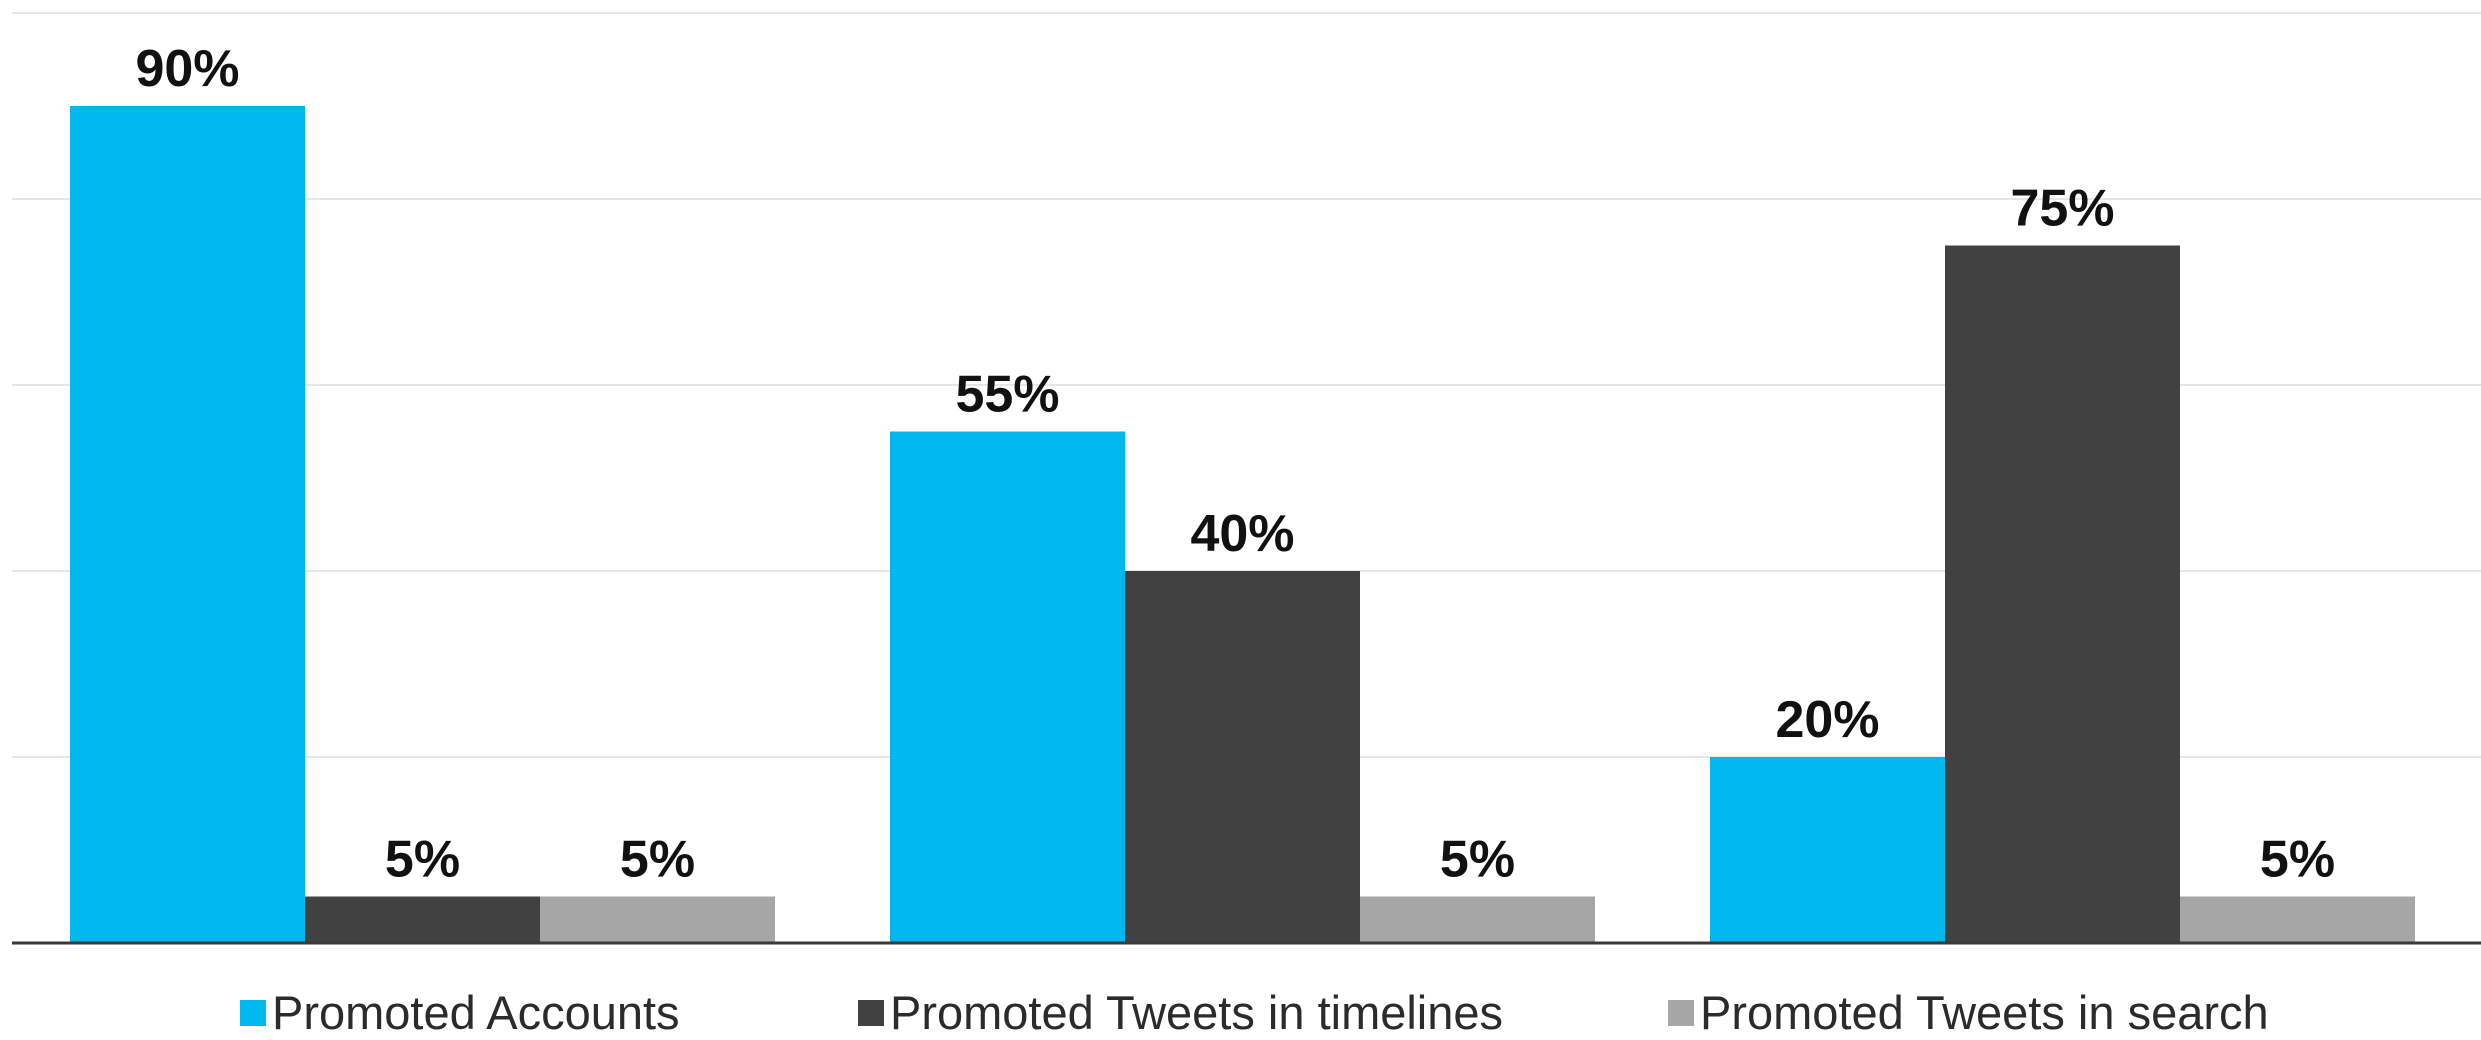  Describe the element at coordinates (871, 1013) in the screenshot. I see `legend-swatch-promoted-tweets-timelines` at that location.